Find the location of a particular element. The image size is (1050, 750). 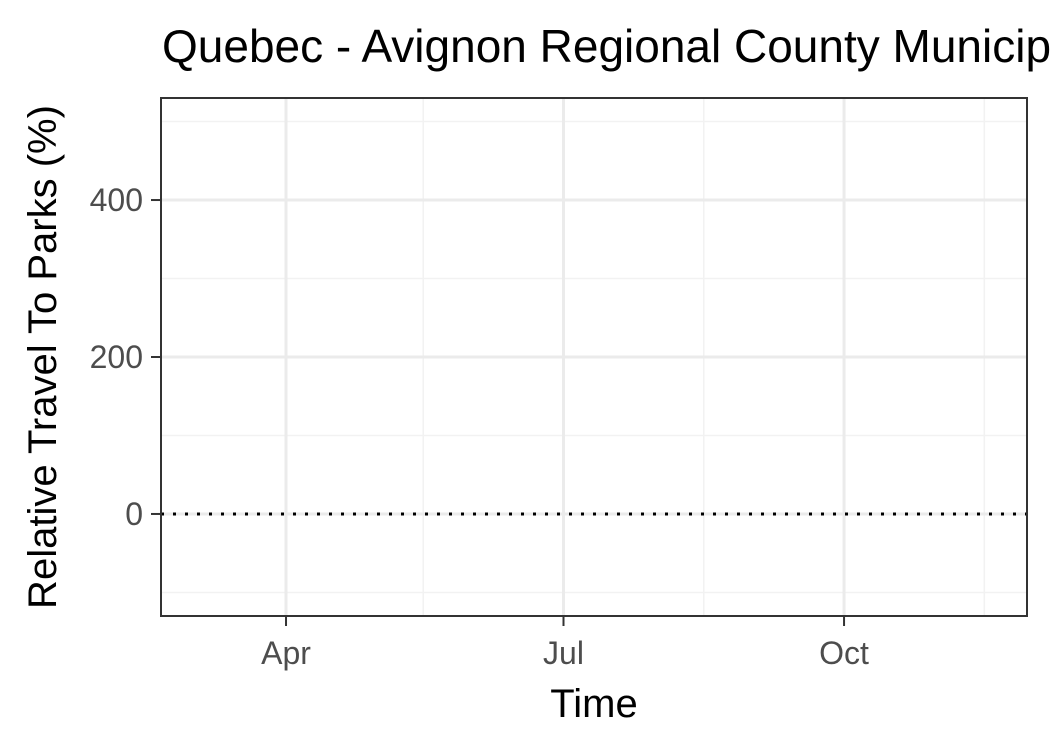

x-axis-title: Time is located at coordinates (593, 704).